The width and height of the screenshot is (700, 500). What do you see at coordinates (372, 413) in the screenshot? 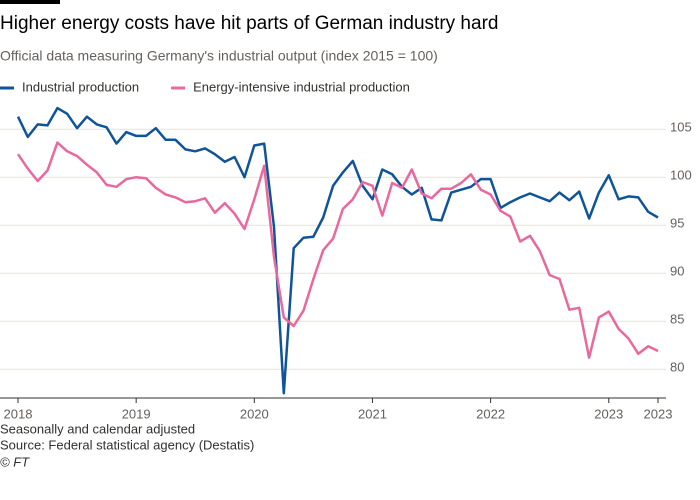
I see `x-tick-label: 2021` at bounding box center [372, 413].